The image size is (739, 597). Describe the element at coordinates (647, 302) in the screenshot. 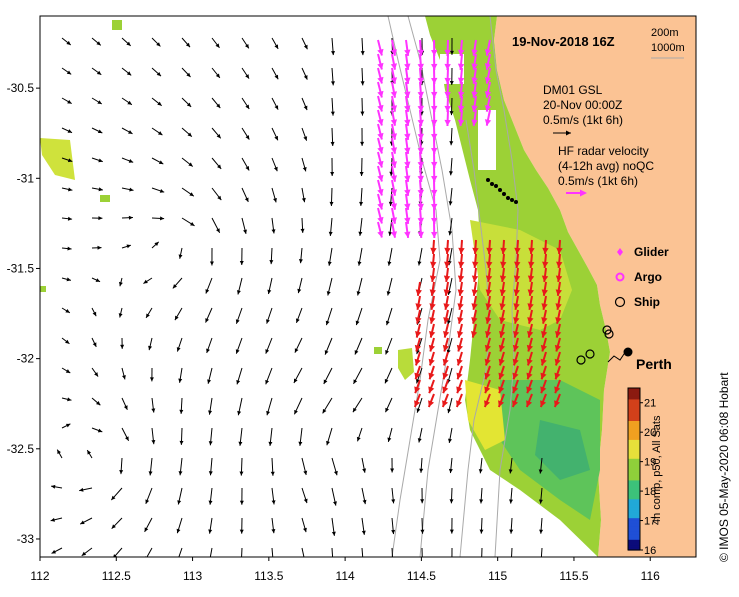

I see `legend-ship-label: Ship` at that location.